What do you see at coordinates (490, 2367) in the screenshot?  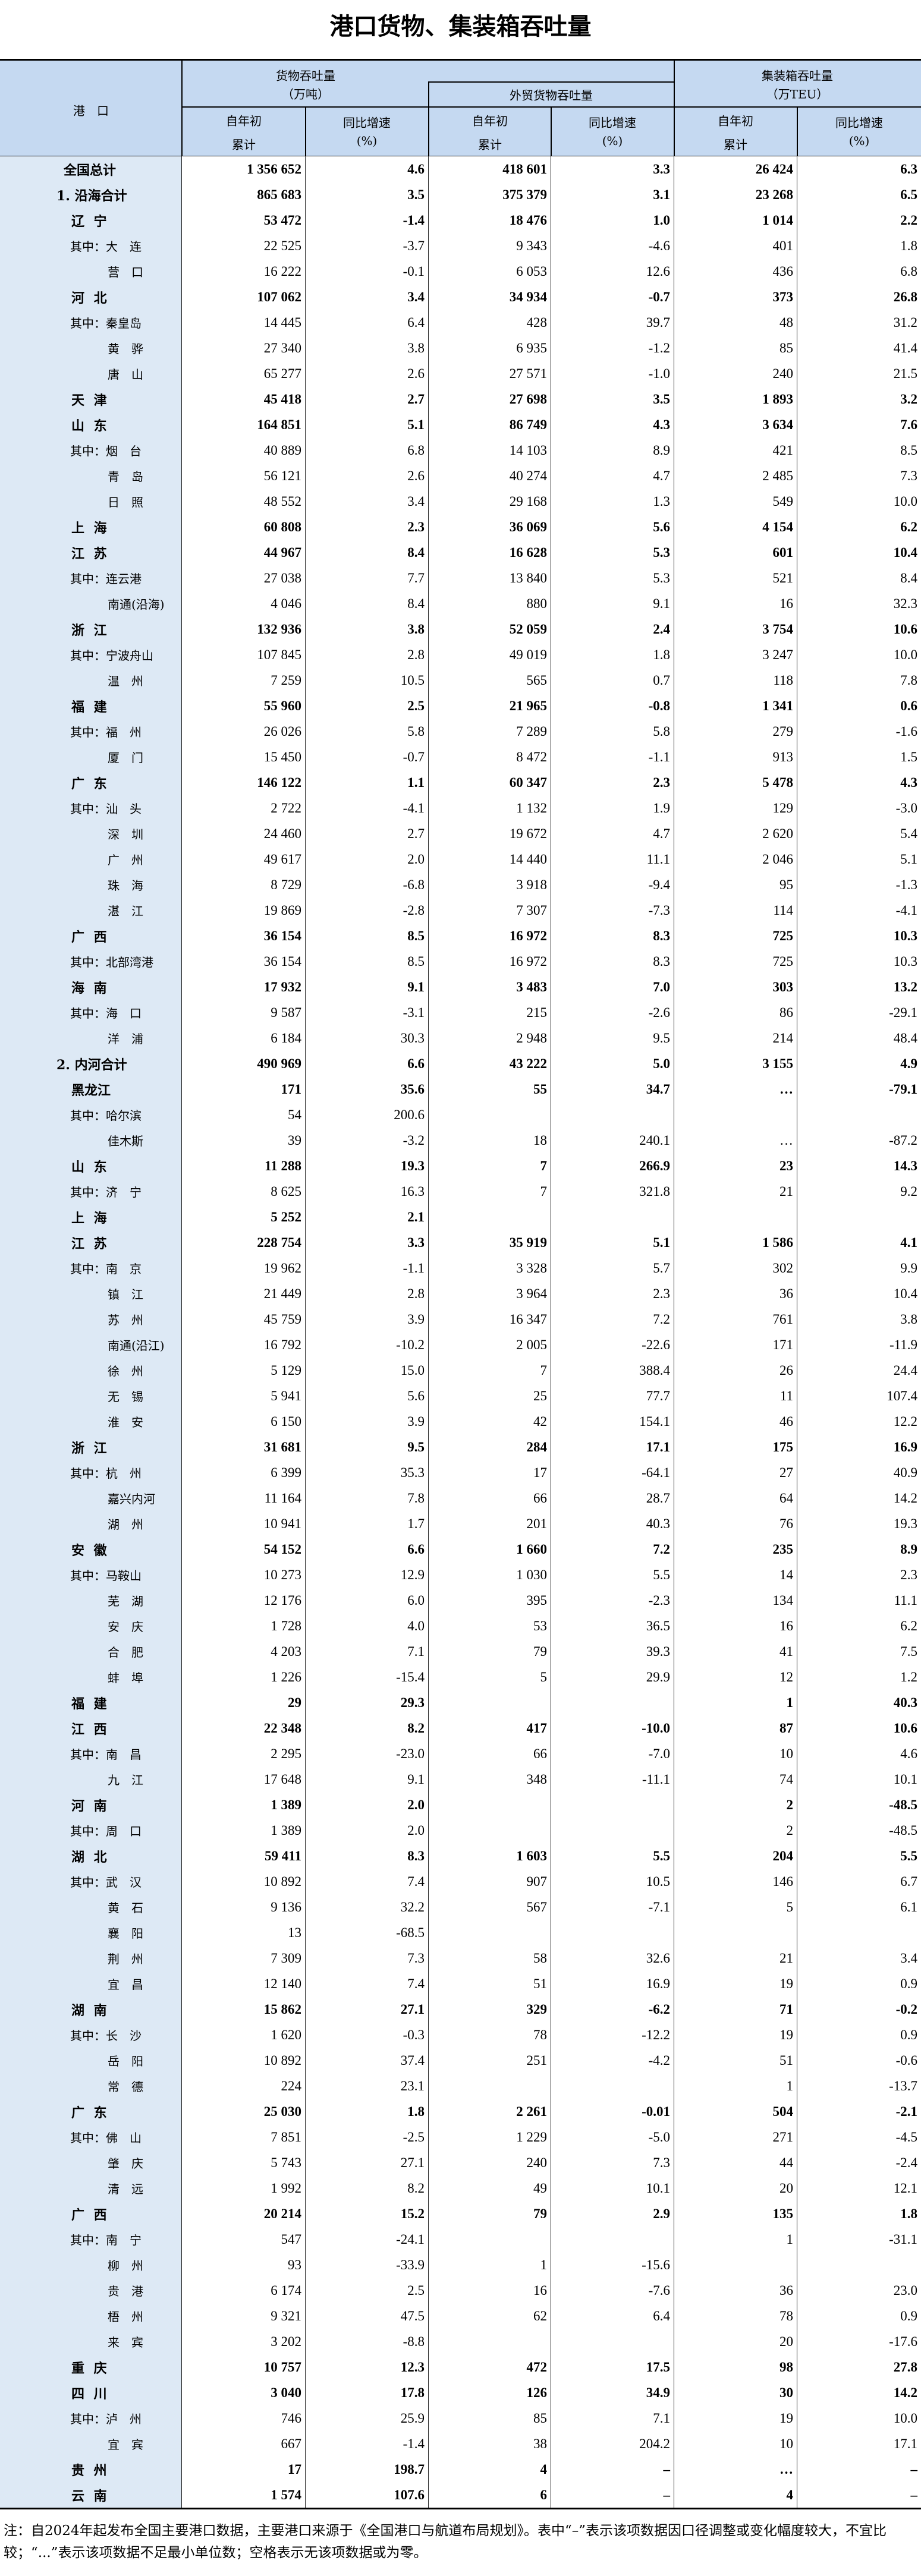 I see `foreign-ytd-cell: 472` at bounding box center [490, 2367].